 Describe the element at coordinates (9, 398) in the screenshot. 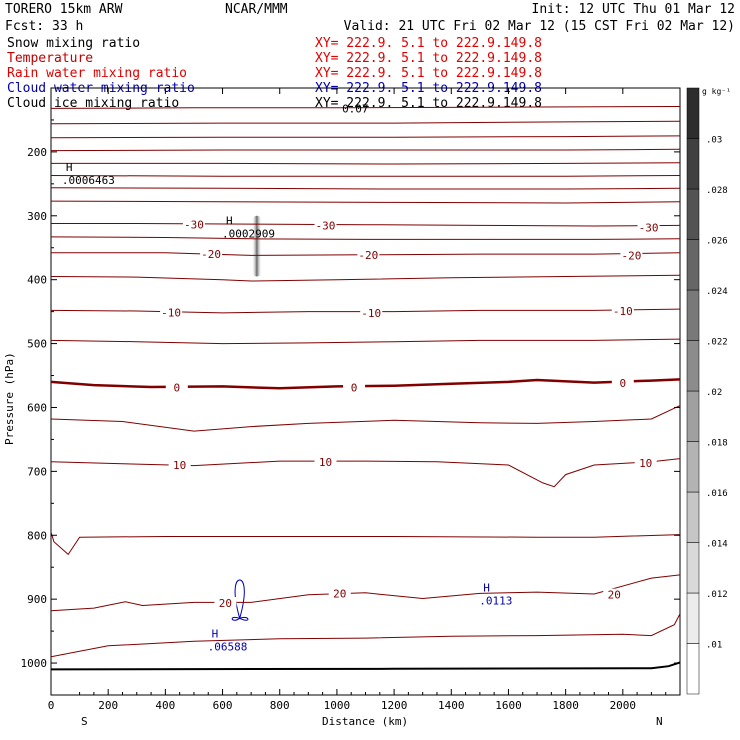

I see `y-axis-label: Pressure (hPa)` at that location.